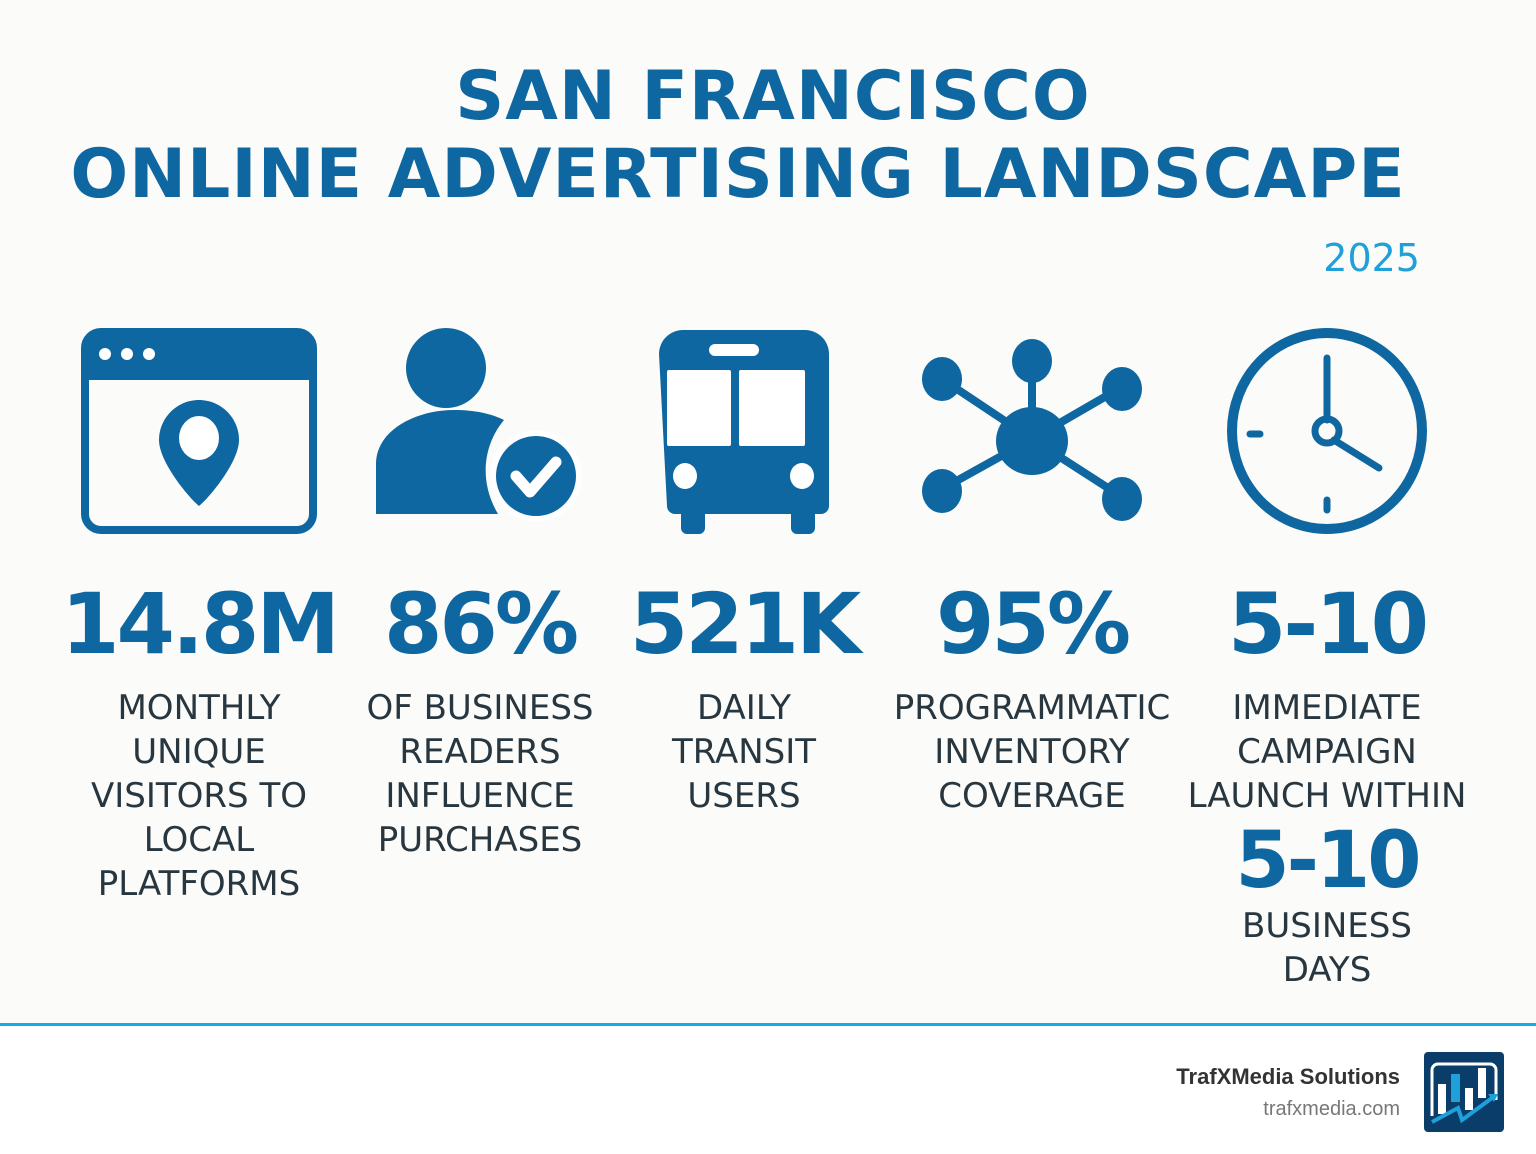 Image resolution: width=1536 pixels, height=1154 pixels. Describe the element at coordinates (1032, 431) in the screenshot. I see `network-hub-icon` at that location.